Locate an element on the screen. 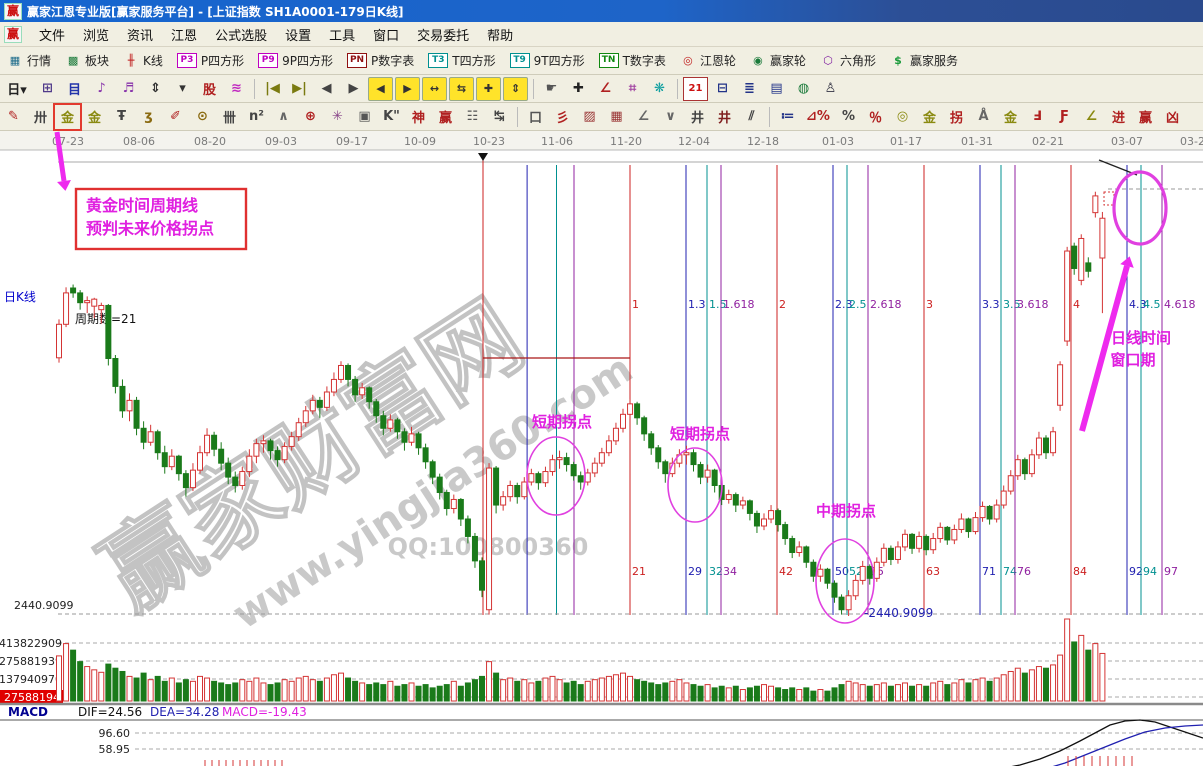  toolbar-item-quotes: ▦ 行情 is located at coordinates (29, 60).